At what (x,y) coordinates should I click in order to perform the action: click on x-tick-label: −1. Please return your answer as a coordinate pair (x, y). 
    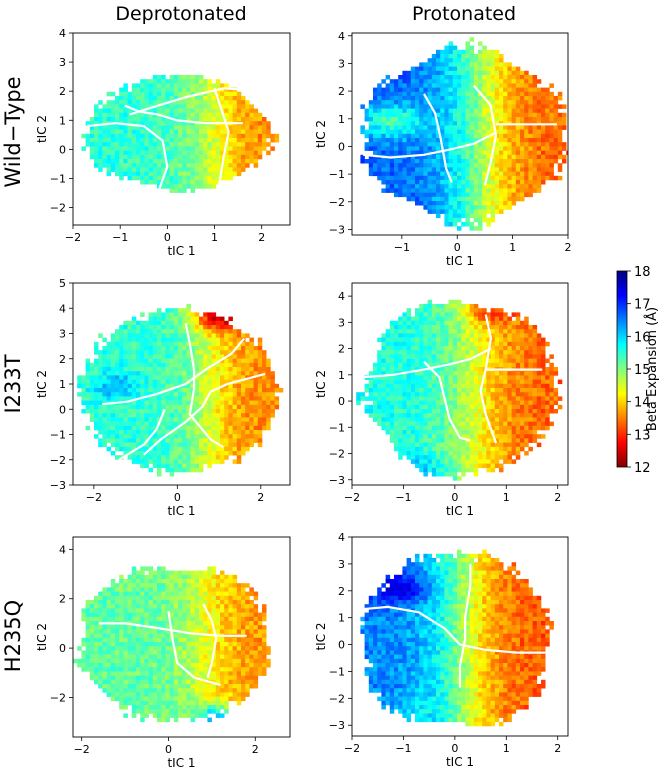
    Looking at the image, I should click on (120, 237).